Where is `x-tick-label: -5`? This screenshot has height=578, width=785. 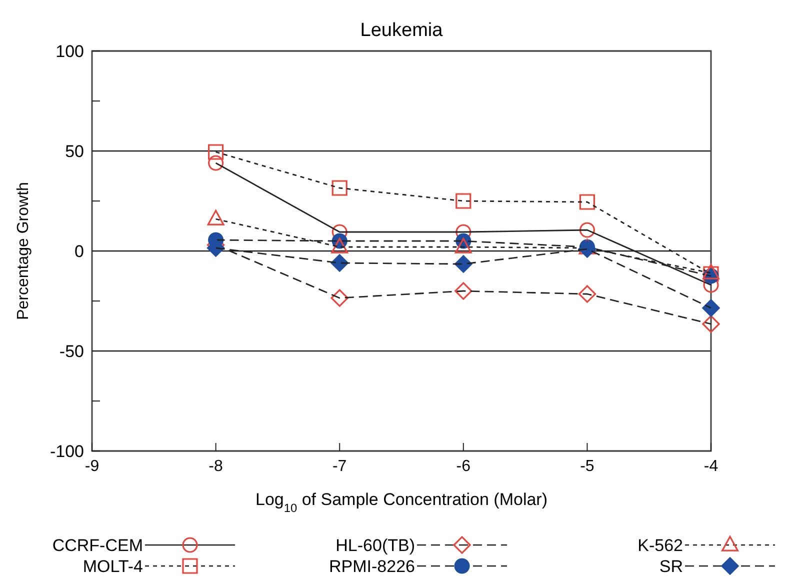
x-tick-label: -5 is located at coordinates (587, 466).